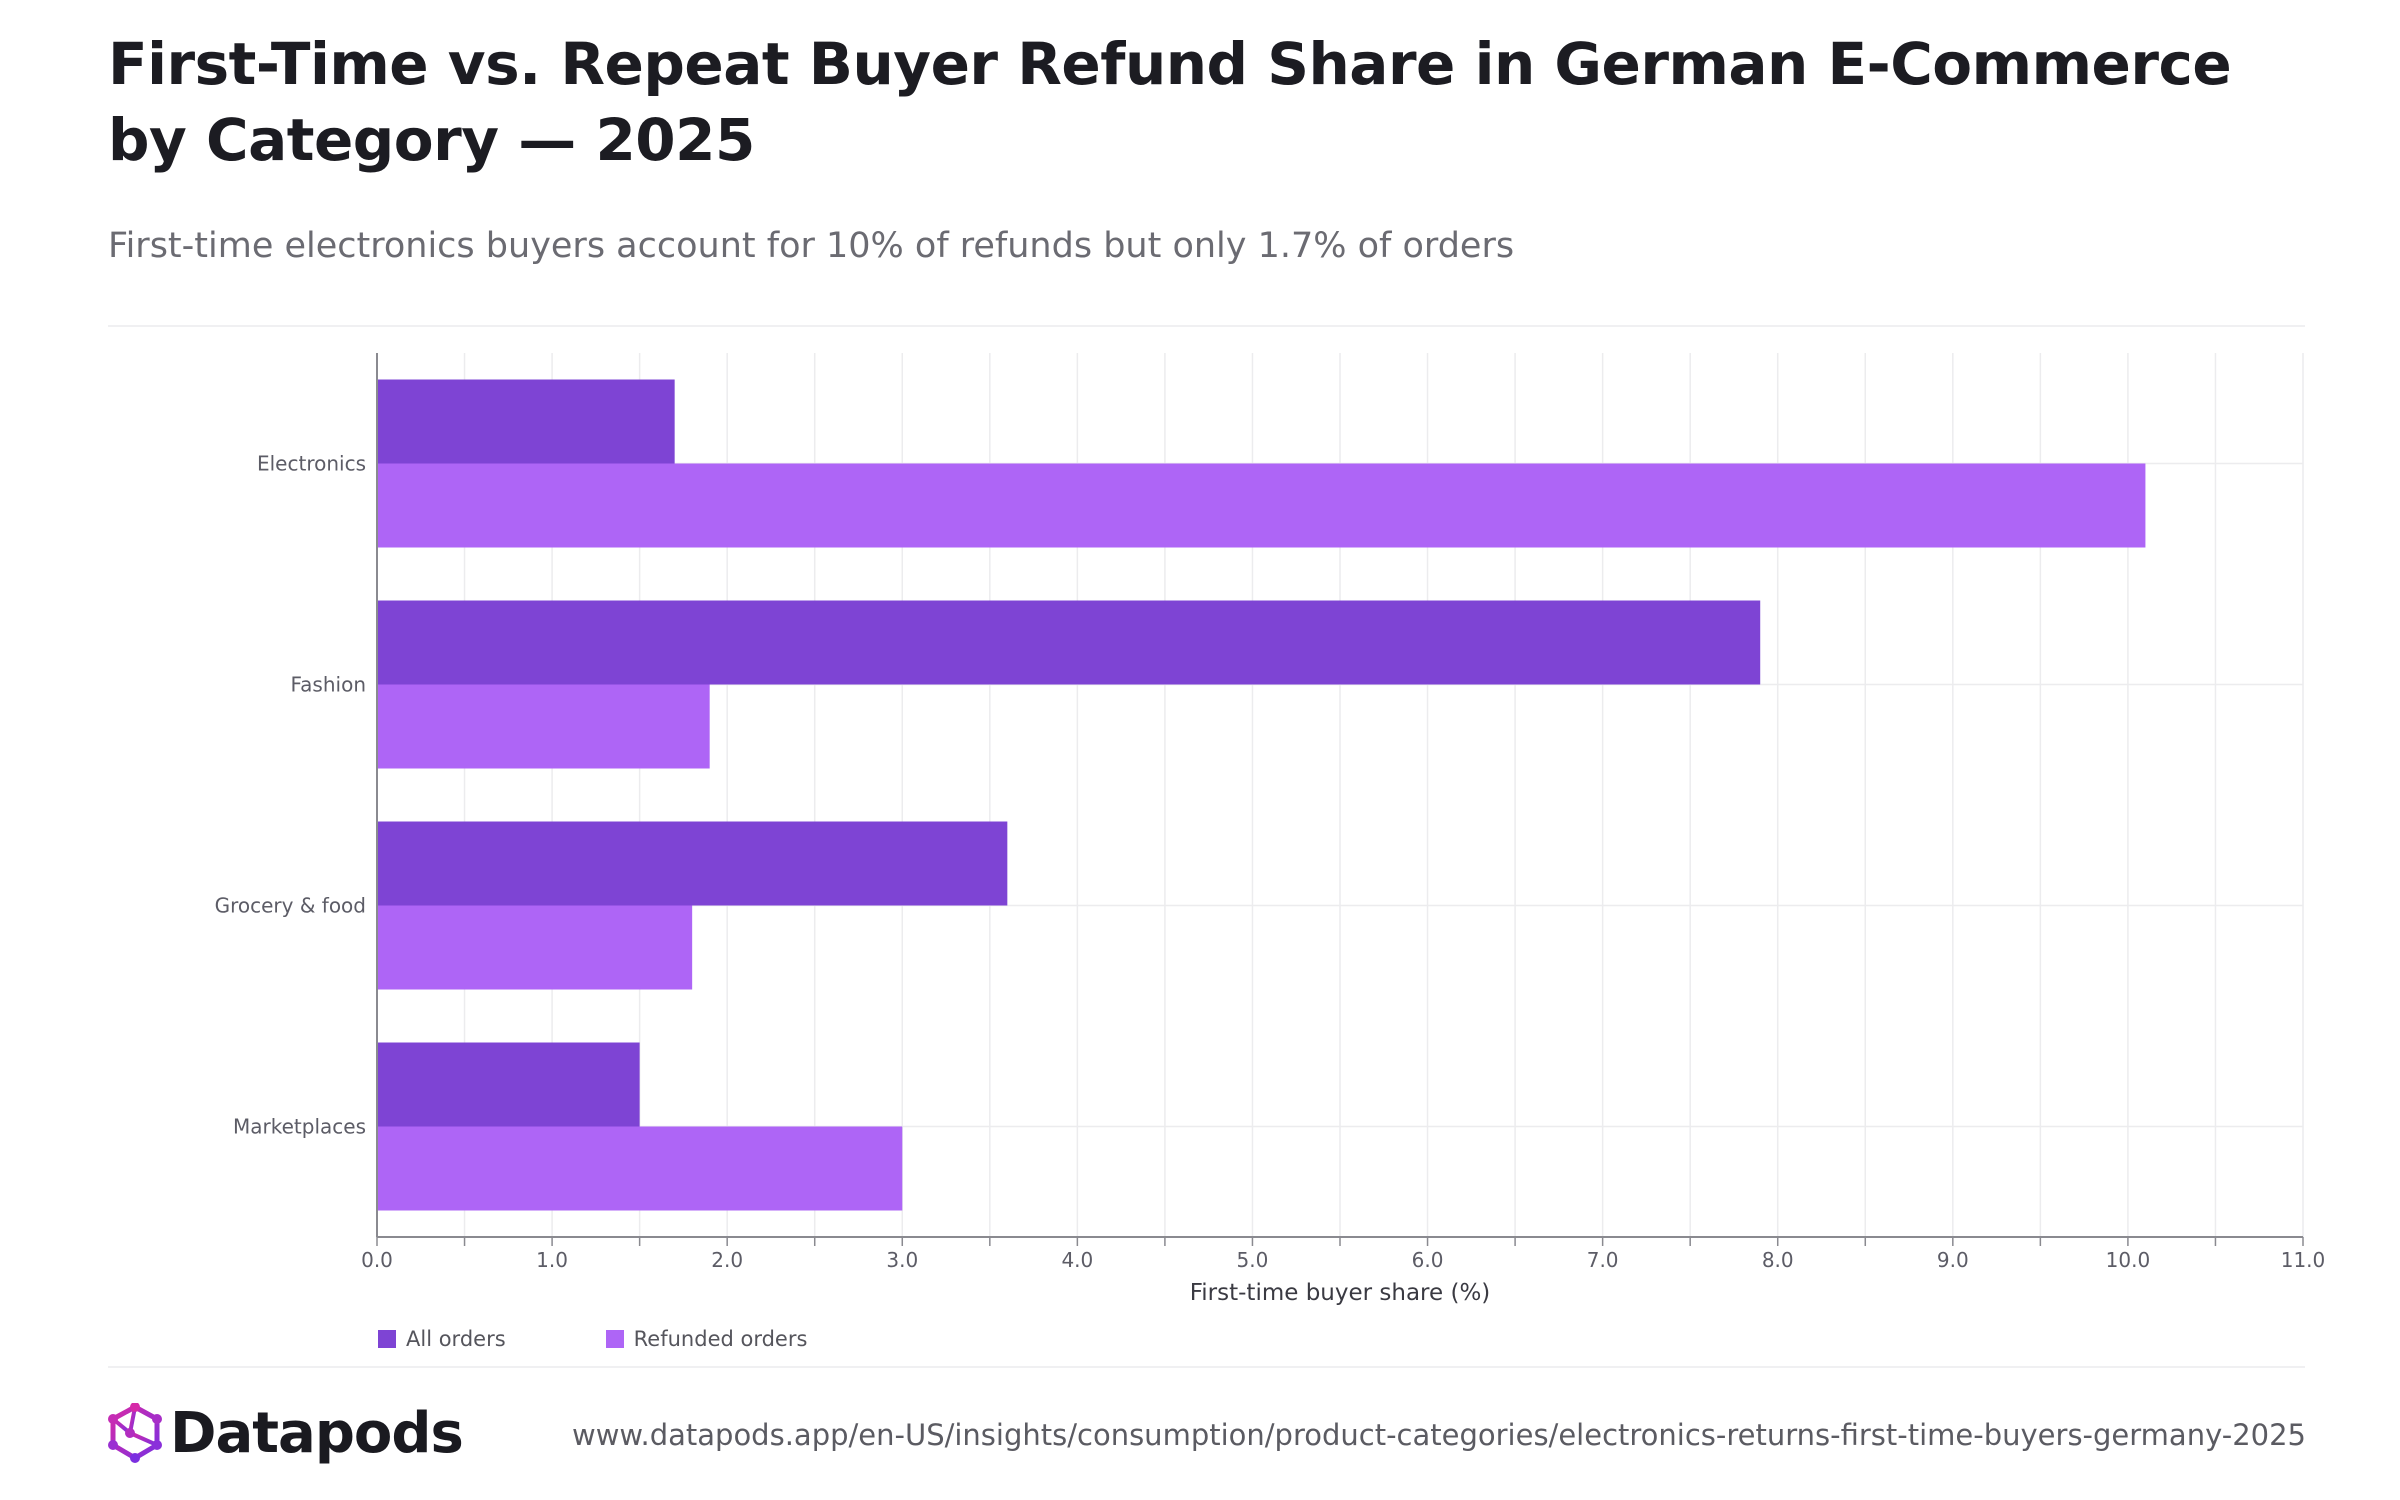  I want to click on category-label: Grocery & food, so click(290, 906).